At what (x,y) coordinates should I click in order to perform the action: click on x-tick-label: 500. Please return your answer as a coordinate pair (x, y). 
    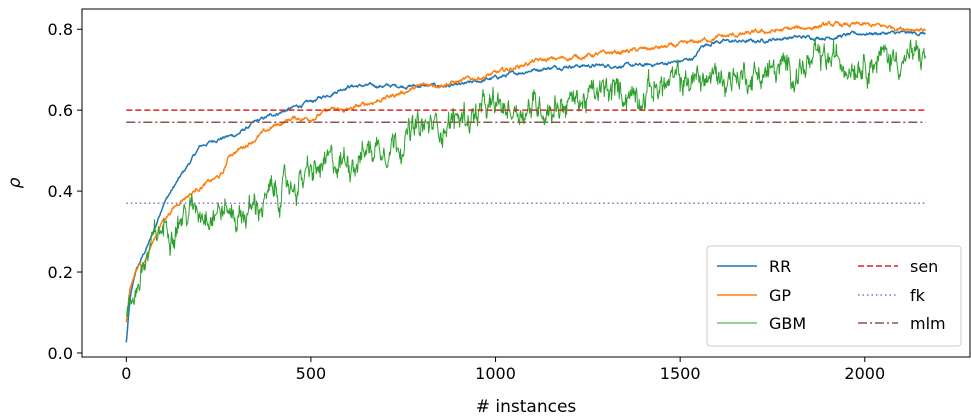
    Looking at the image, I should click on (311, 373).